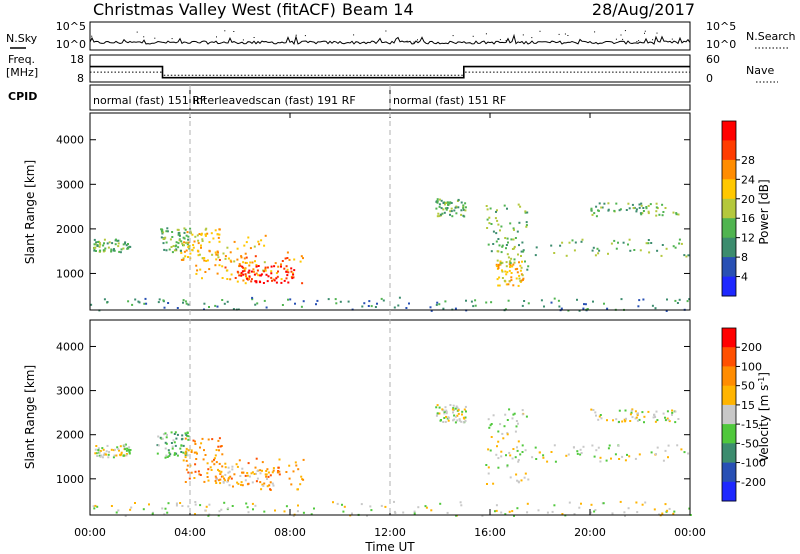 This screenshot has width=800, height=554. What do you see at coordinates (70, 346) in the screenshot?
I see `y-tick-label: 4000` at bounding box center [70, 346].